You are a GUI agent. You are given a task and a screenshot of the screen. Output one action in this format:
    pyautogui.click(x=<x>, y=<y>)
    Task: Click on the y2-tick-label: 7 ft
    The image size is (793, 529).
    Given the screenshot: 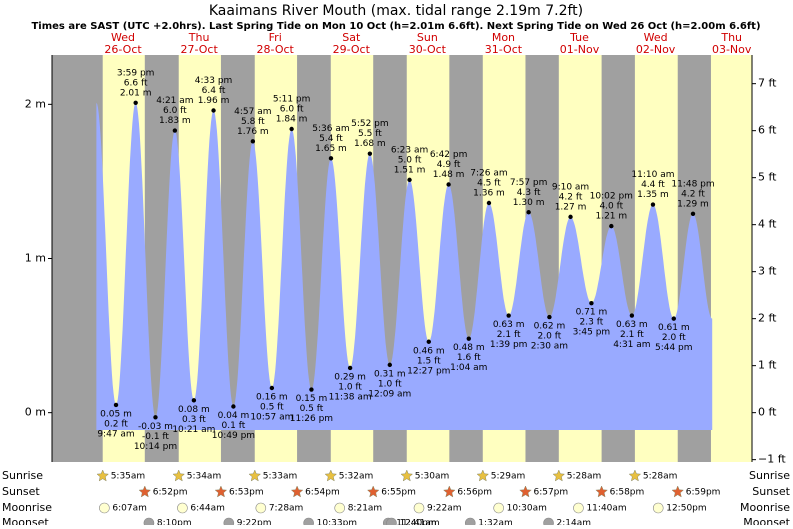 What is the action you would take?
    pyautogui.click(x=767, y=83)
    